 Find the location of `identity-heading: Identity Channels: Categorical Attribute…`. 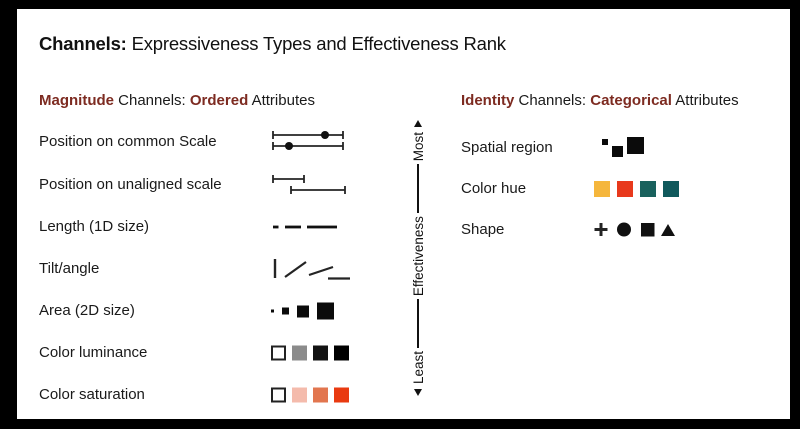

identity-heading: Identity Channels: Categorical Attribute… is located at coordinates (600, 100).